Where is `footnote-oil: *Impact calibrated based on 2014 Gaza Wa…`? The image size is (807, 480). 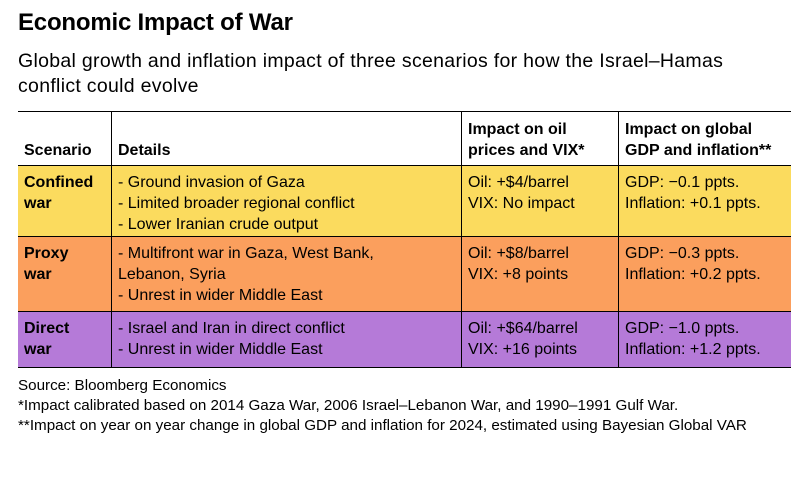
footnote-oil: *Impact calibrated based on 2014 Gaza Wa… is located at coordinates (348, 405).